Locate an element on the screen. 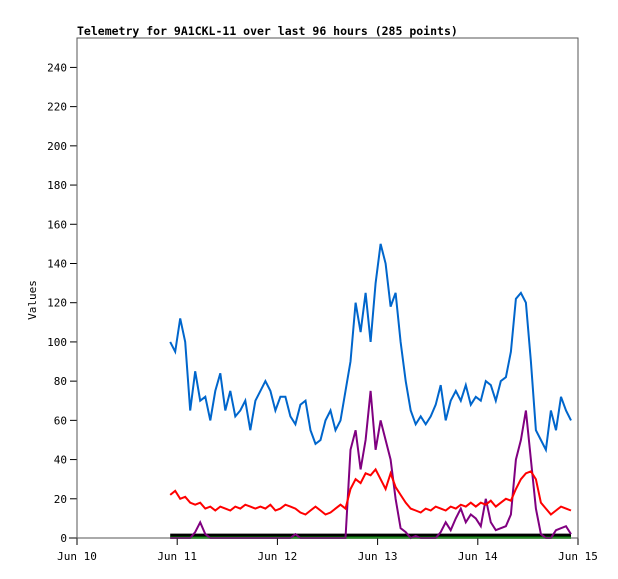 Image resolution: width=618 pixels, height=579 pixels. y-tick-label: 220 is located at coordinates (57, 107).